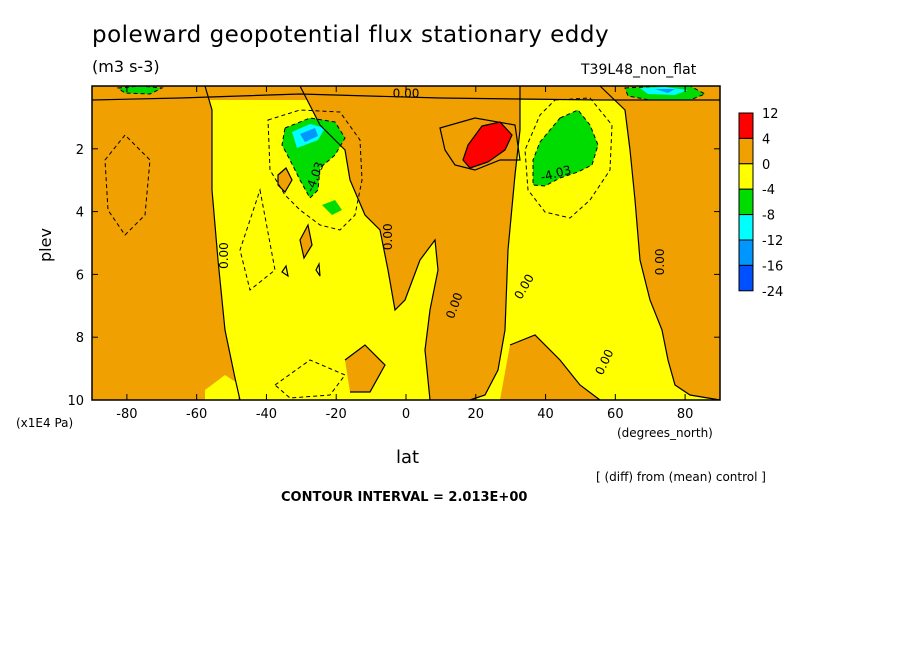 This screenshot has height=654, width=904. I want to click on x-tick-label: 40, so click(545, 414).